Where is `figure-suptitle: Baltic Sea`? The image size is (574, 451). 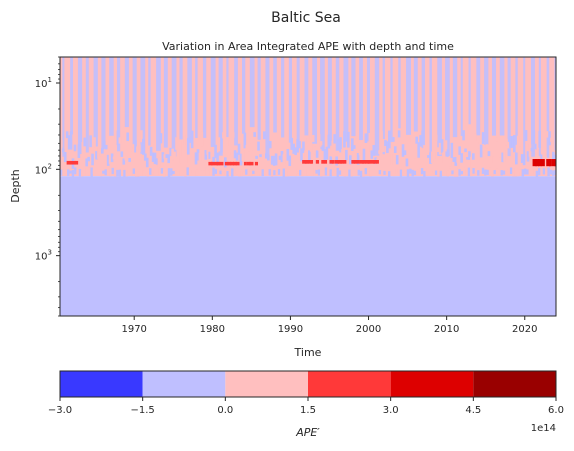
figure-suptitle: Baltic Sea is located at coordinates (306, 18).